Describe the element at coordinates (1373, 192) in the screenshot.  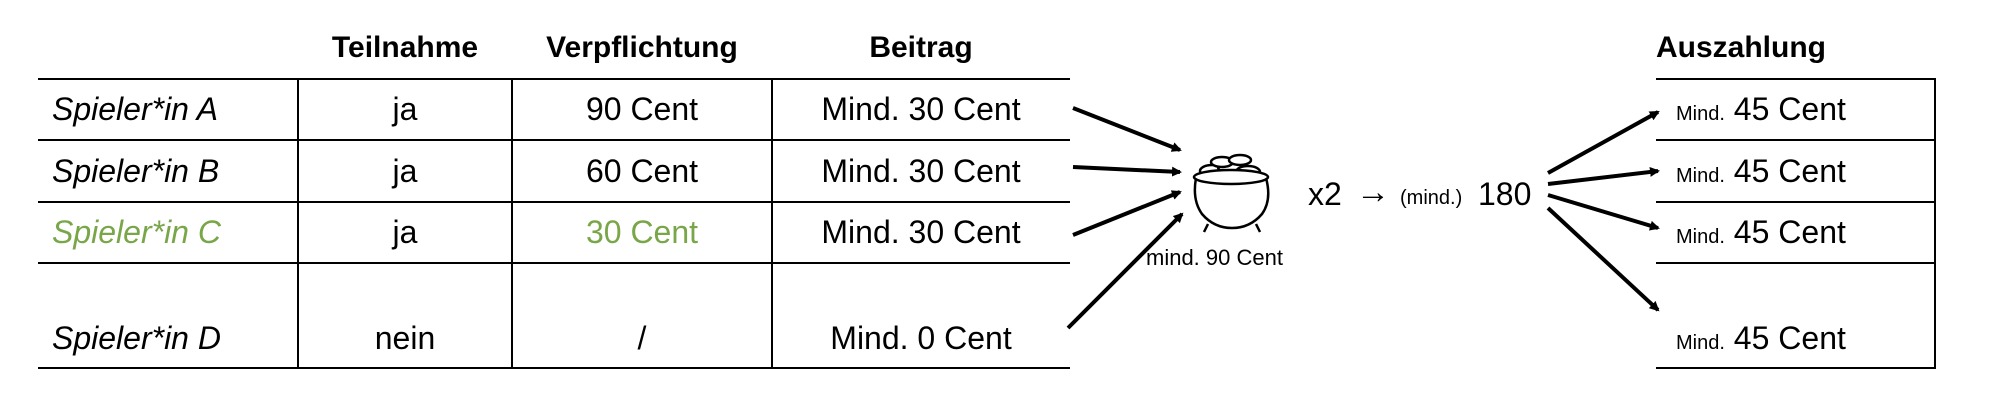
I see `multiplier-arrow: →` at that location.